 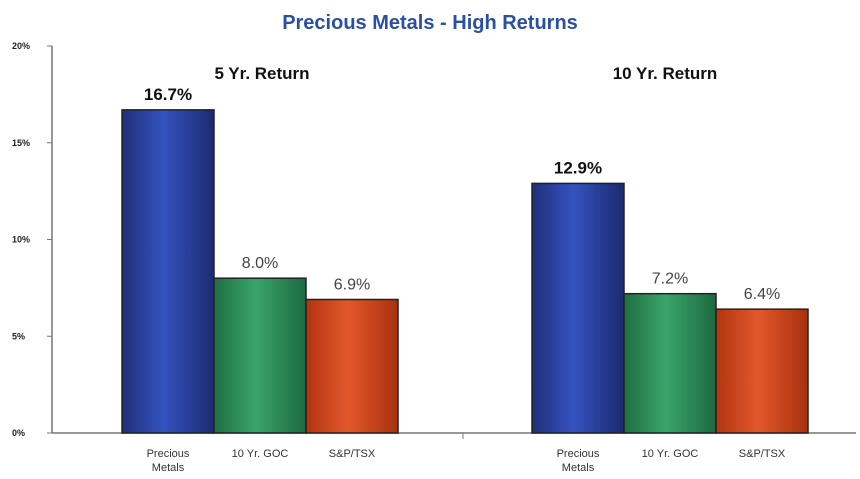 What do you see at coordinates (762, 294) in the screenshot?
I see `data-label: 6.4%` at bounding box center [762, 294].